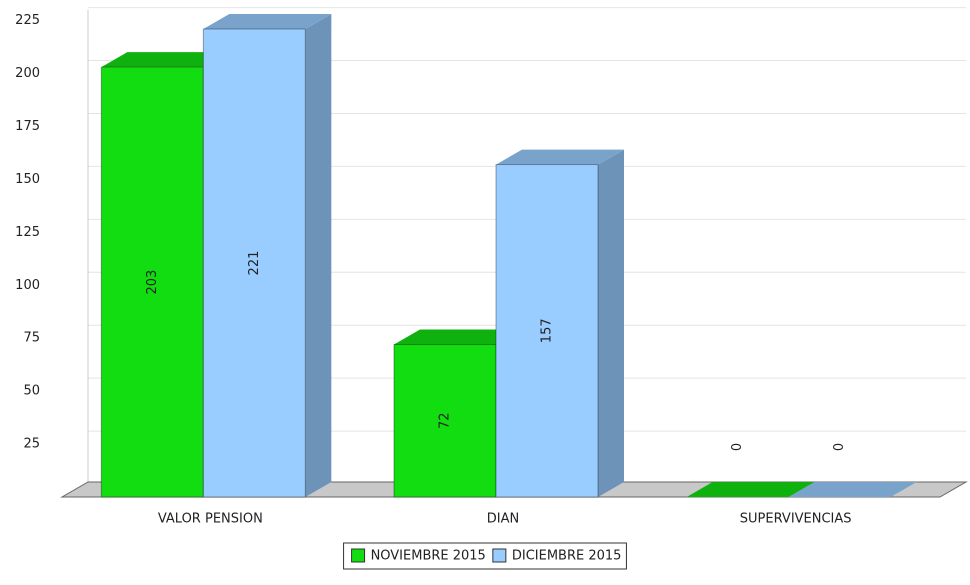  What do you see at coordinates (27, 20) in the screenshot?
I see `y-tick-label: 225` at bounding box center [27, 20].